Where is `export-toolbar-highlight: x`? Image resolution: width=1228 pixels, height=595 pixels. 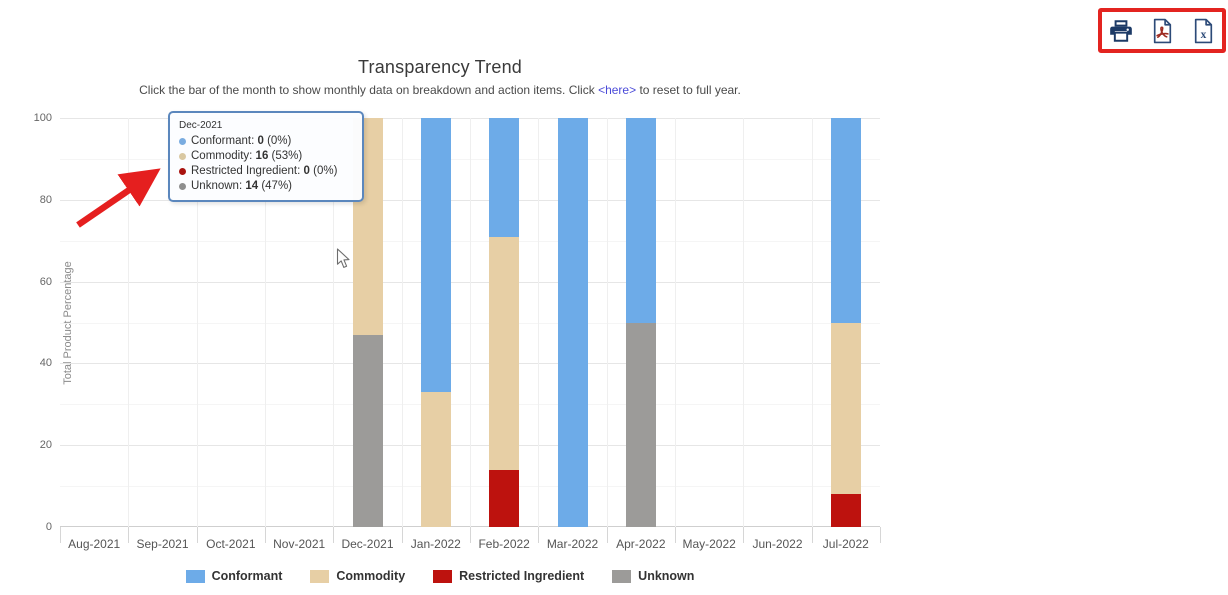 export-toolbar-highlight: x is located at coordinates (1162, 30).